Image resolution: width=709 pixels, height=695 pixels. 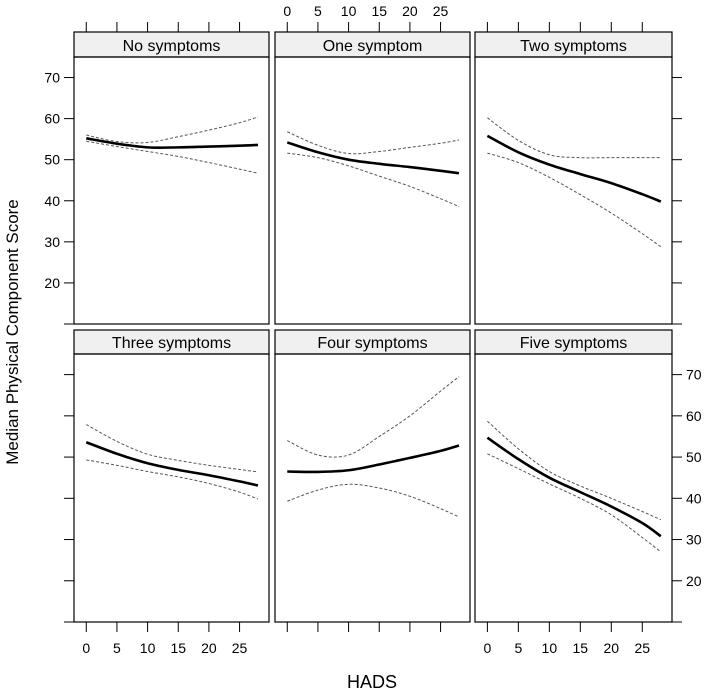 I want to click on panel-title: Three symptoms, so click(x=171, y=343).